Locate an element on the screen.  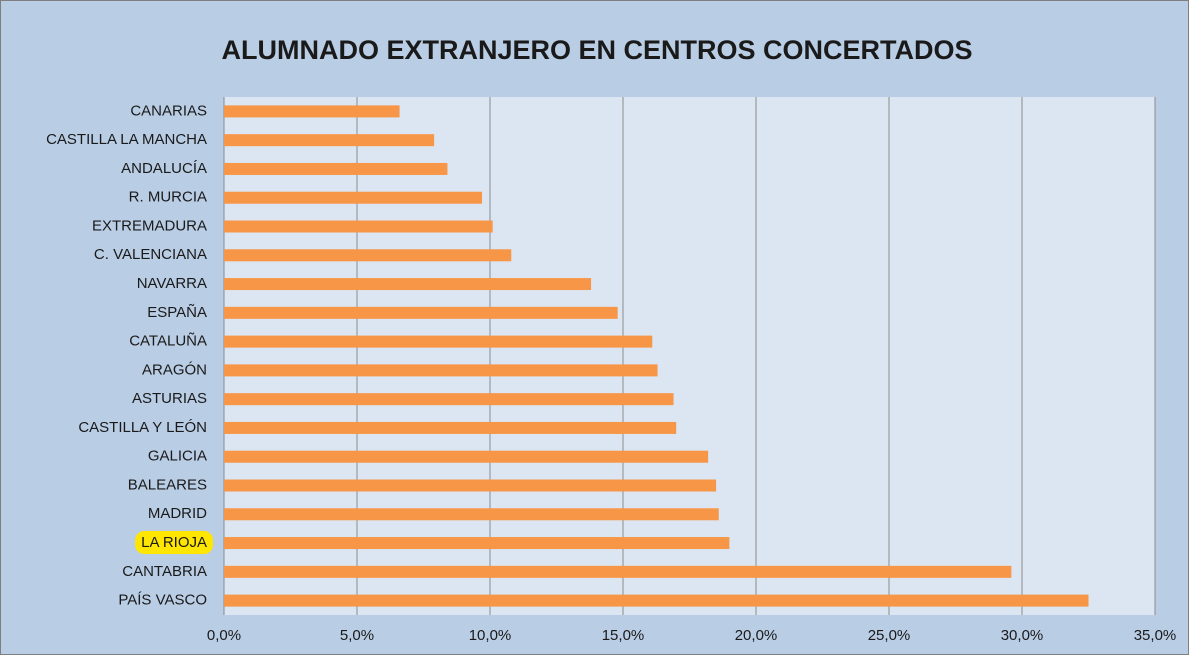
y-tick-label: MADRID is located at coordinates (177, 513).